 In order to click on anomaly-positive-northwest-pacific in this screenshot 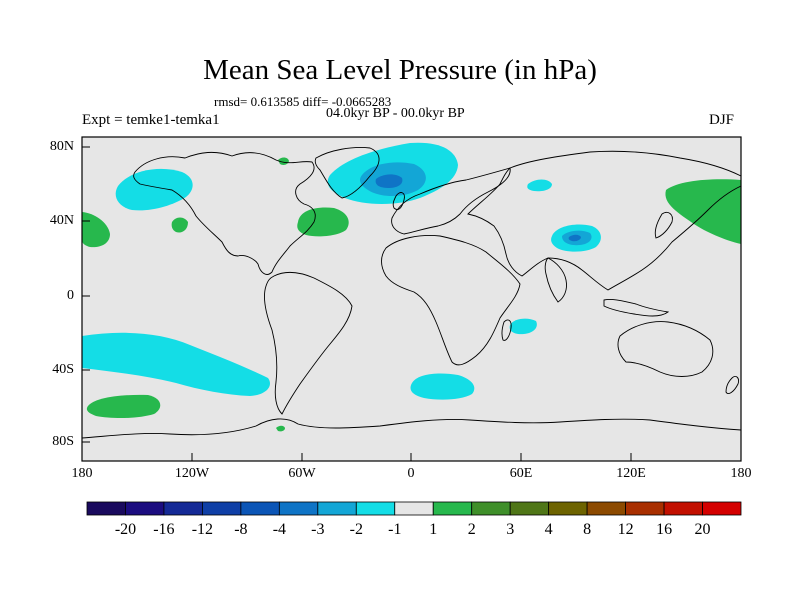, I will do `click(703, 211)`.